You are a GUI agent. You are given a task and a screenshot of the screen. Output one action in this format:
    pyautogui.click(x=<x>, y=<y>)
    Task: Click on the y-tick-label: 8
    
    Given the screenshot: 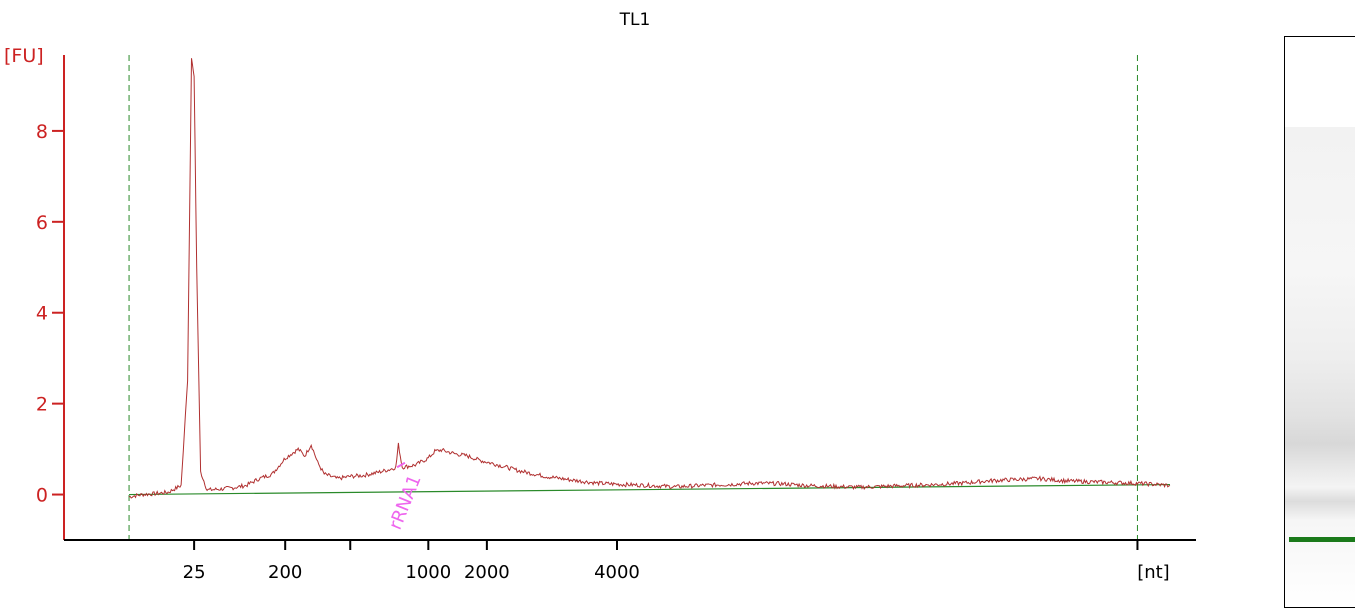 What is the action you would take?
    pyautogui.click(x=42, y=132)
    